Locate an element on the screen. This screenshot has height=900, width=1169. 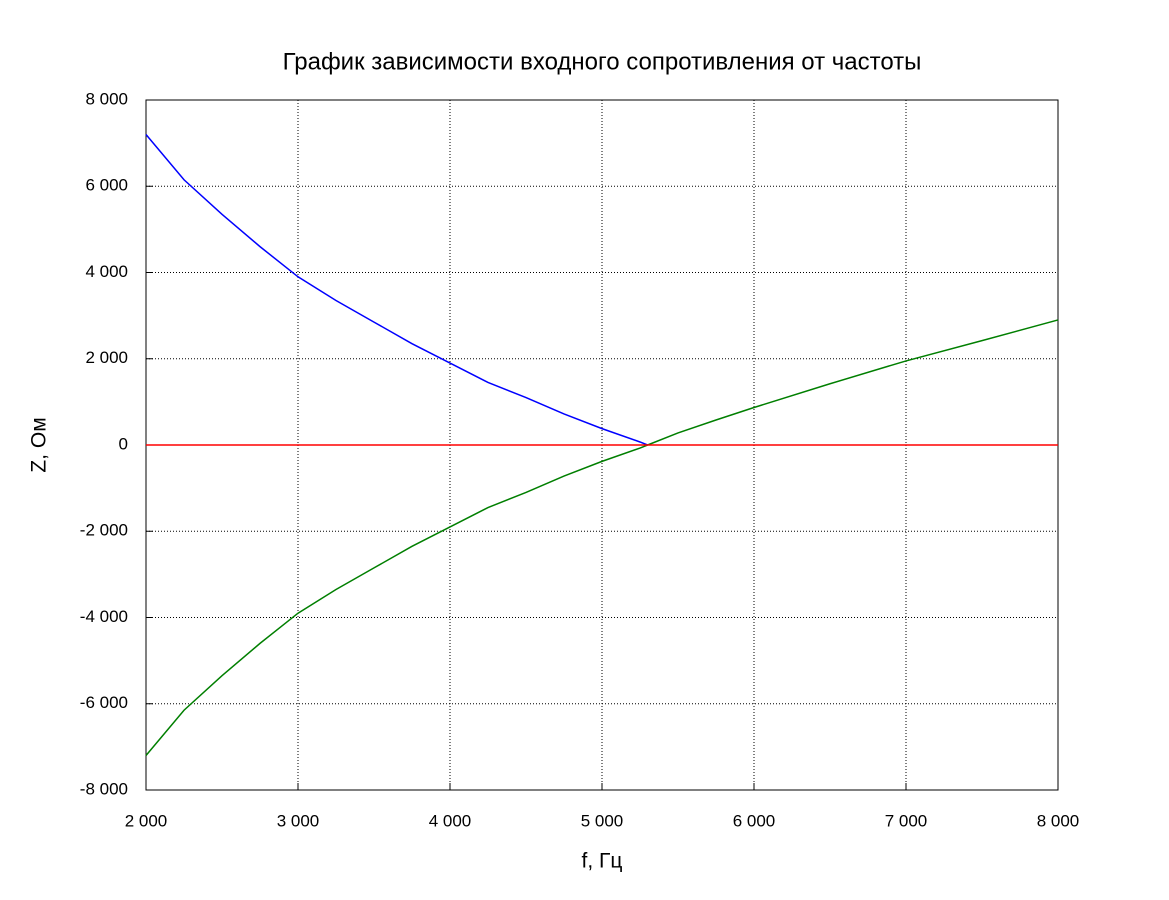
y-tick-label: -4 000 is located at coordinates (104, 616).